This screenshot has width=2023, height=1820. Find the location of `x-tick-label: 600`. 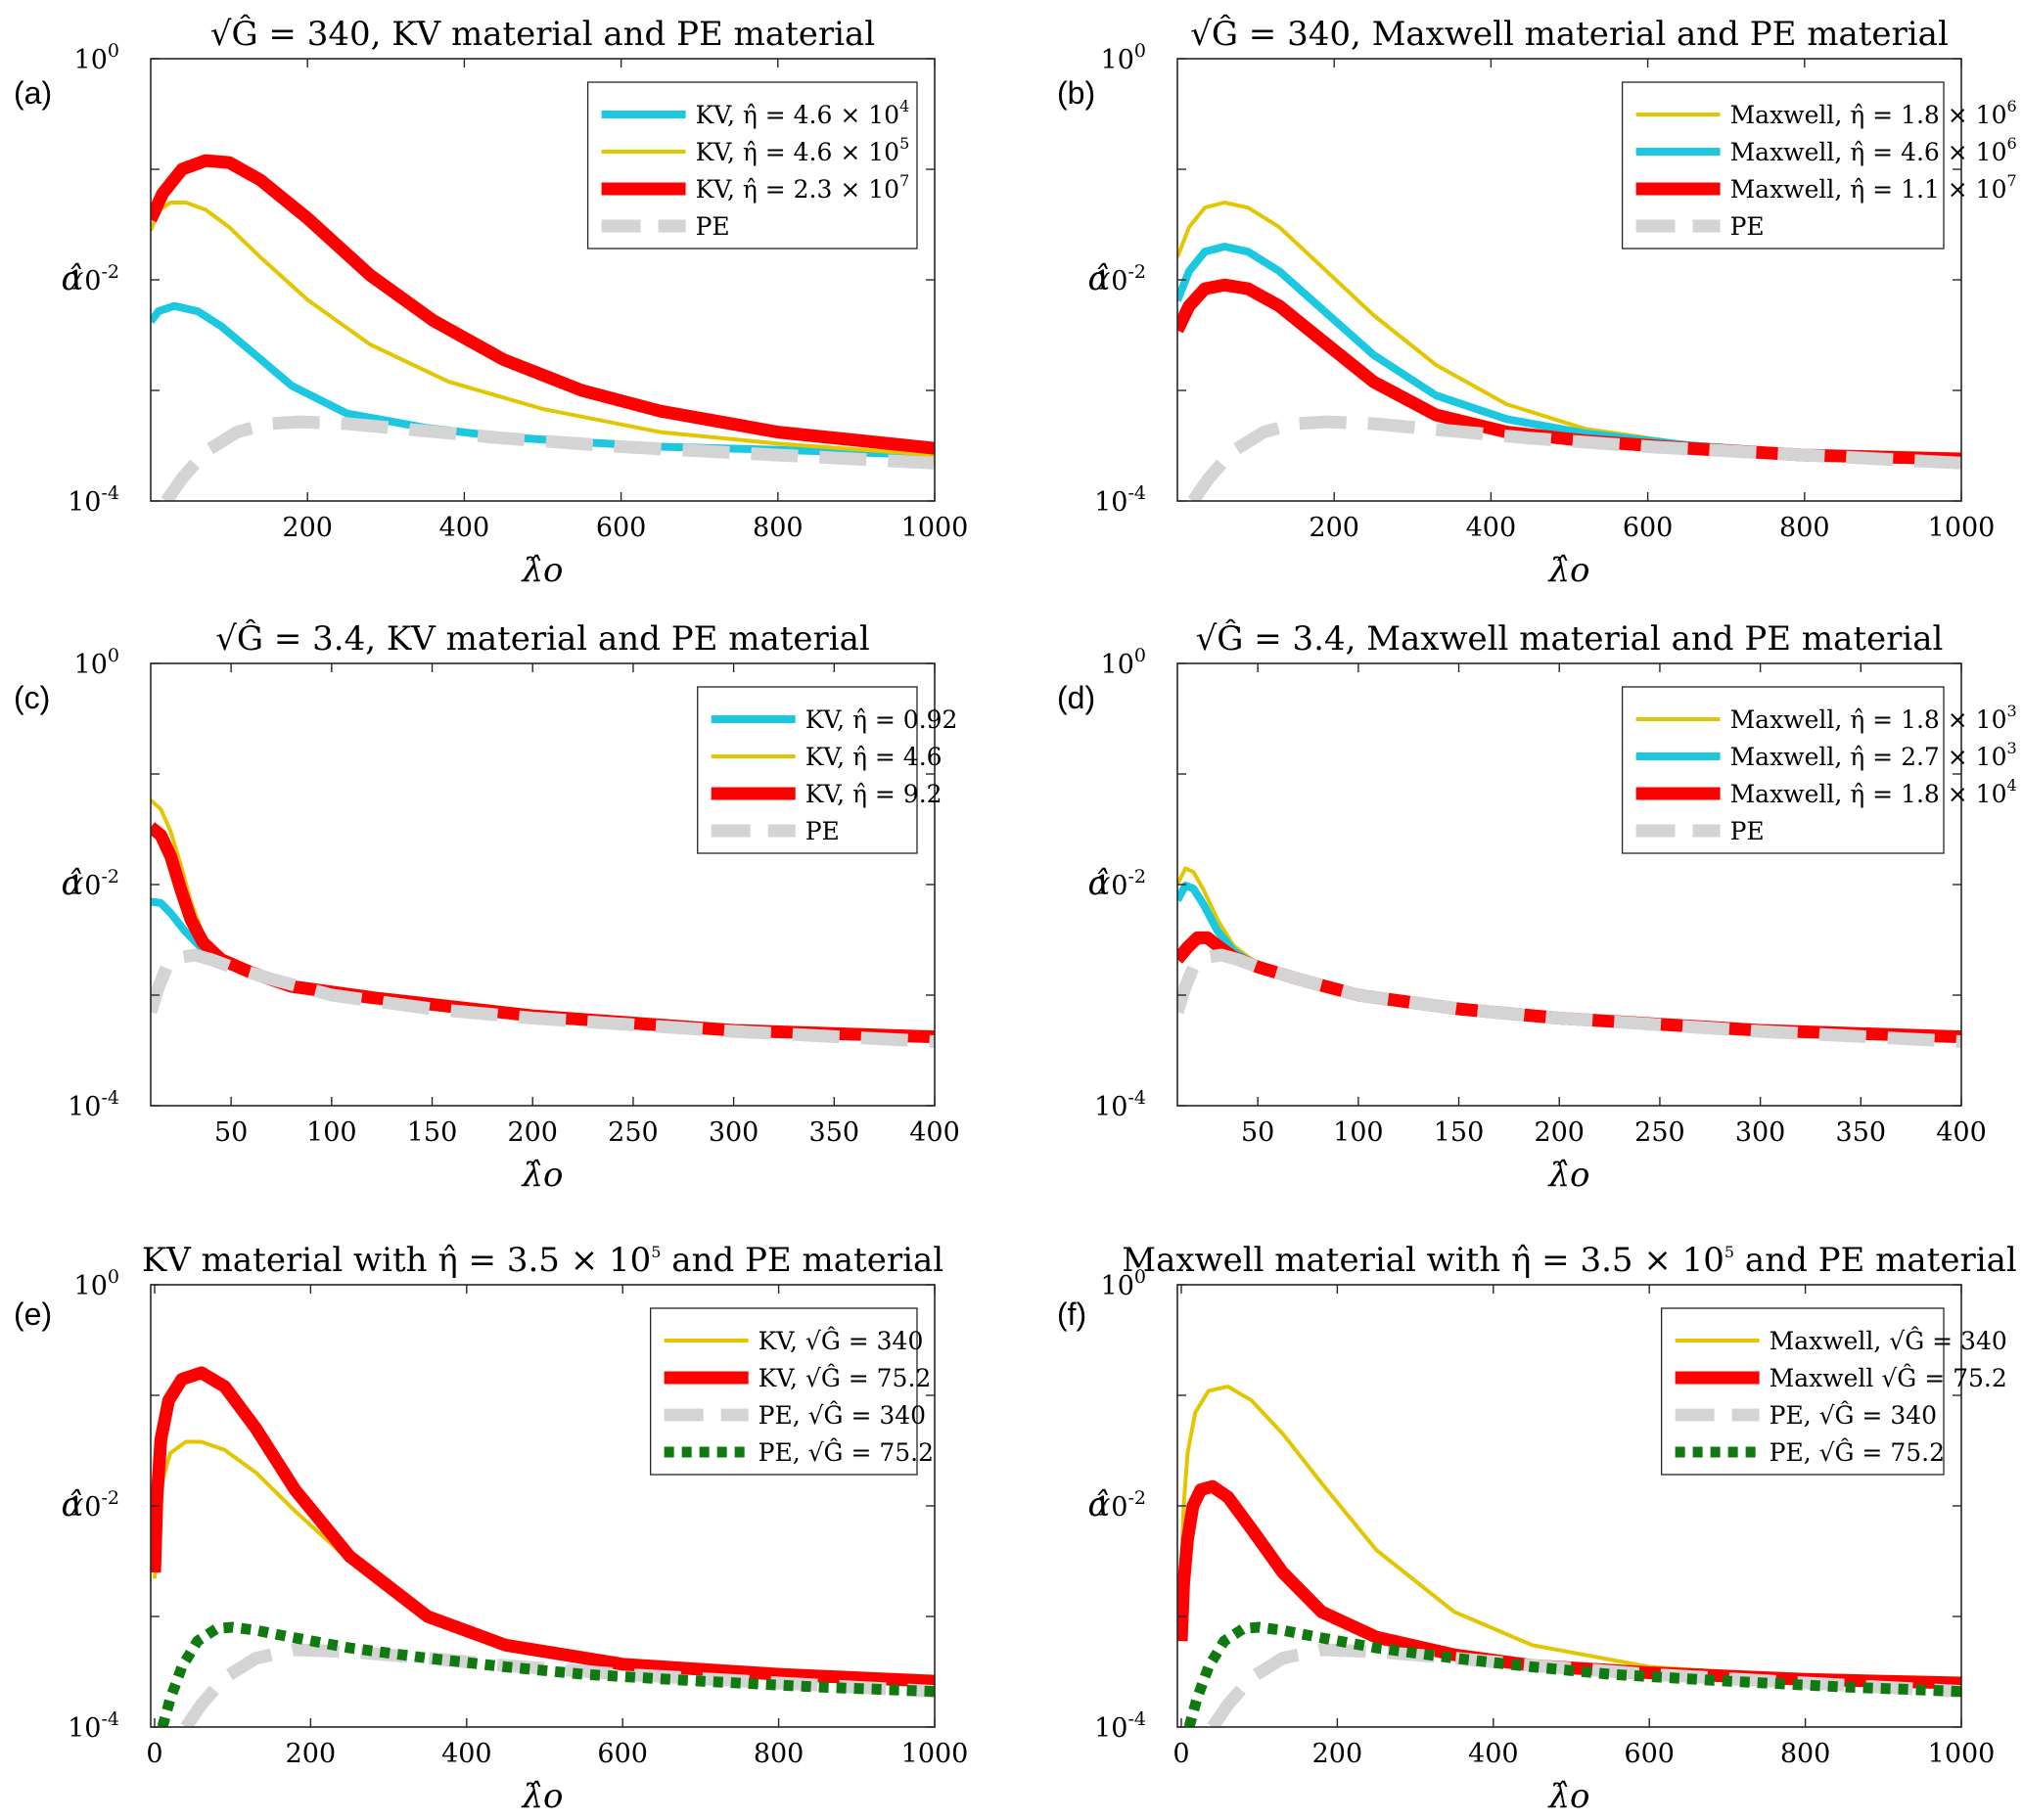

x-tick-label: 600 is located at coordinates (623, 1754).